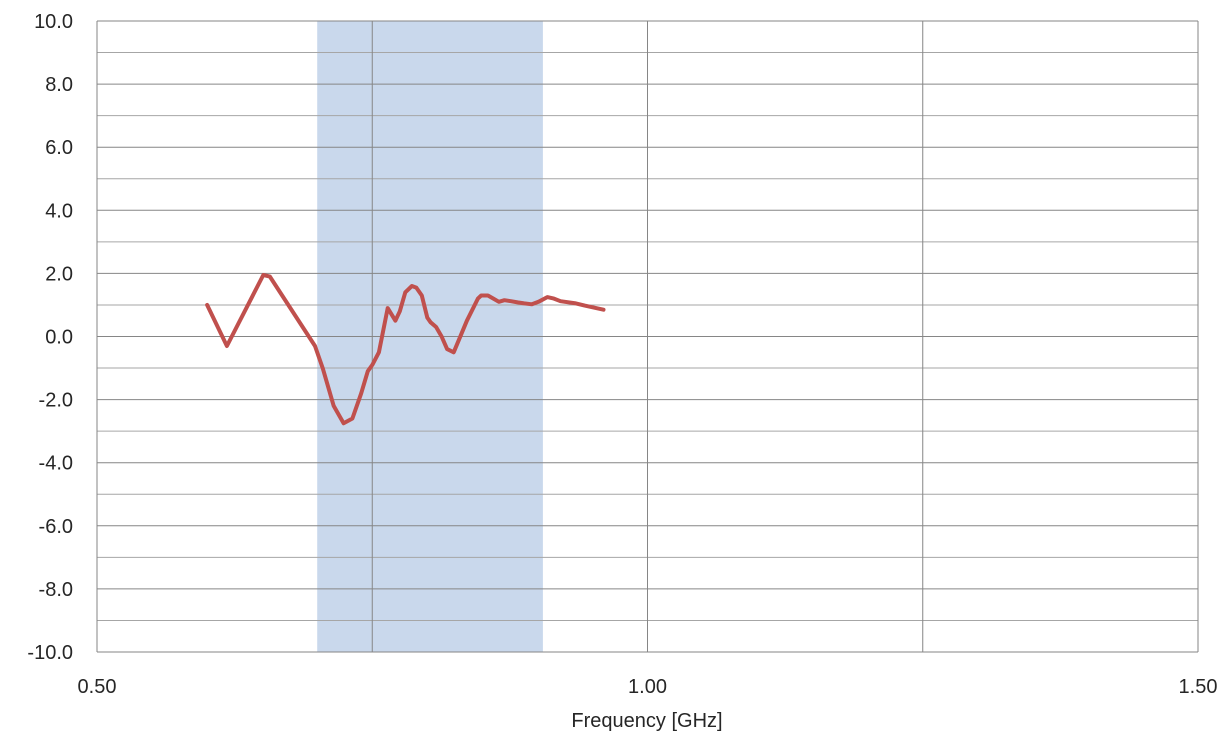 The height and width of the screenshot is (754, 1232). What do you see at coordinates (646, 721) in the screenshot?
I see `x-axis-title: Frequency [GHz]` at bounding box center [646, 721].